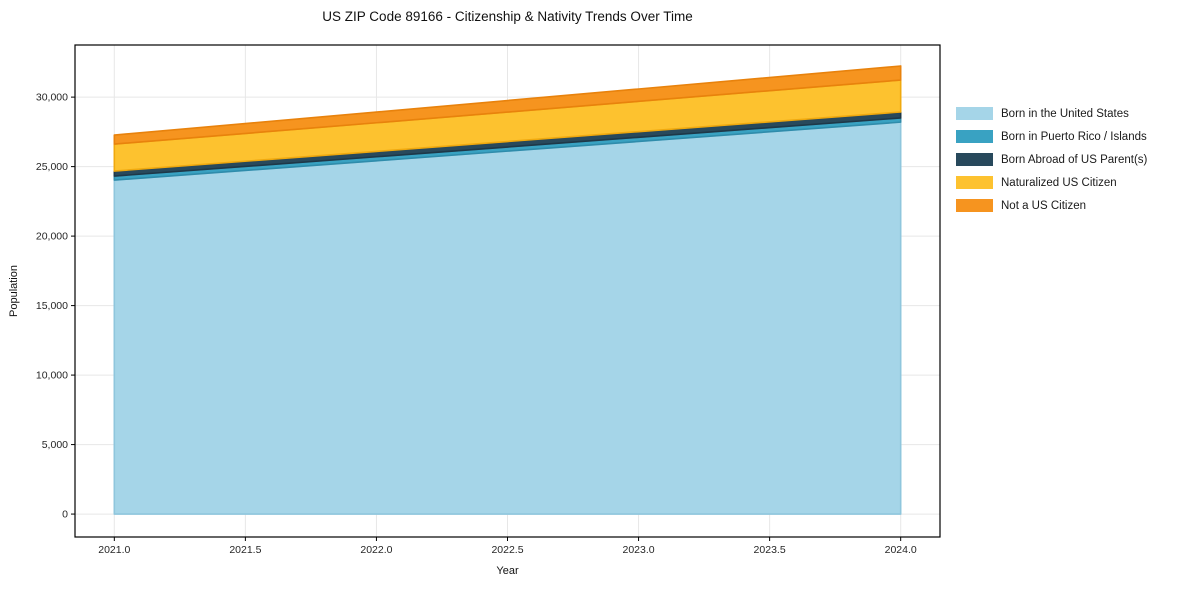 This screenshot has width=1189, height=590. Describe the element at coordinates (1065, 113) in the screenshot. I see `legend-label: Born in the United States` at that location.